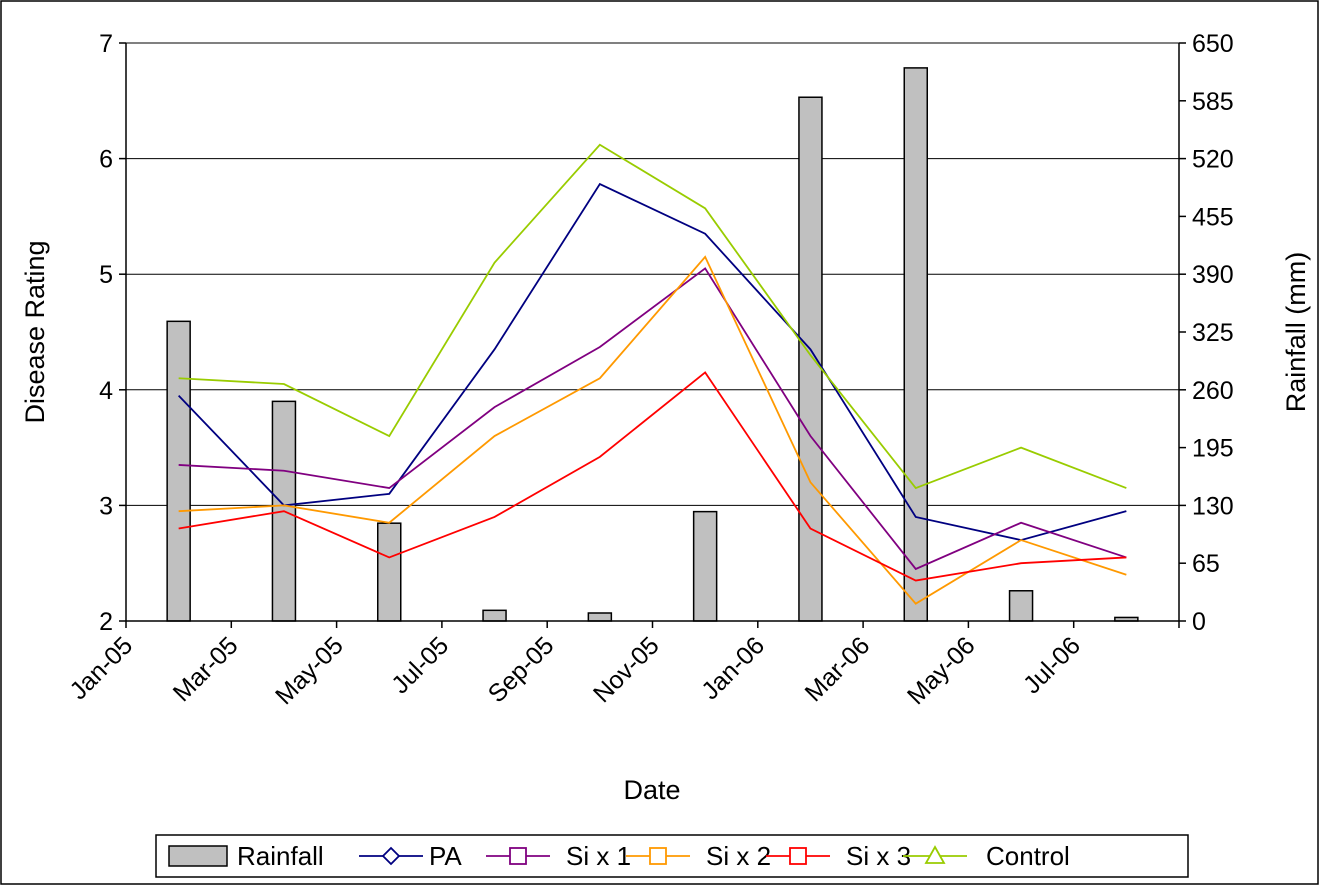  What do you see at coordinates (1213, 102) in the screenshot?
I see `y2-tick-label: 585` at bounding box center [1213, 102].